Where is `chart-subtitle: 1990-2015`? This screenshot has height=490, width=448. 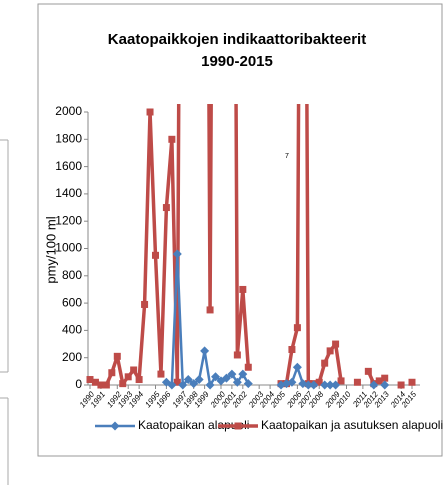
chart-subtitle: 1990-2015 is located at coordinates (237, 61).